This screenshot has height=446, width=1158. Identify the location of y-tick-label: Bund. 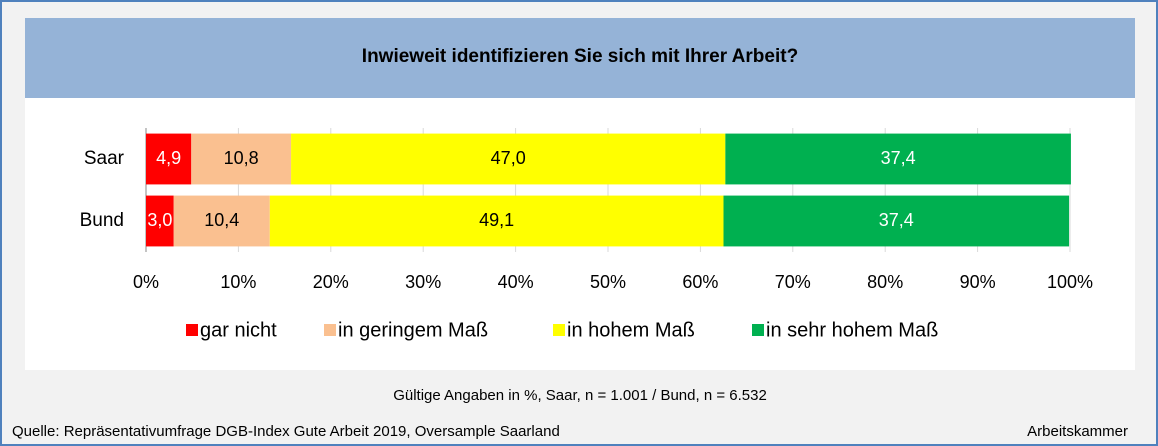
(102, 220).